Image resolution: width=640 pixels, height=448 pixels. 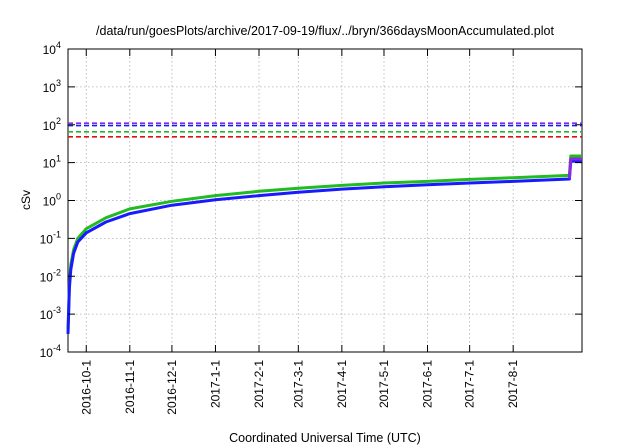 What do you see at coordinates (470, 384) in the screenshot?
I see `x-tick-label: 2017-7-1` at bounding box center [470, 384].